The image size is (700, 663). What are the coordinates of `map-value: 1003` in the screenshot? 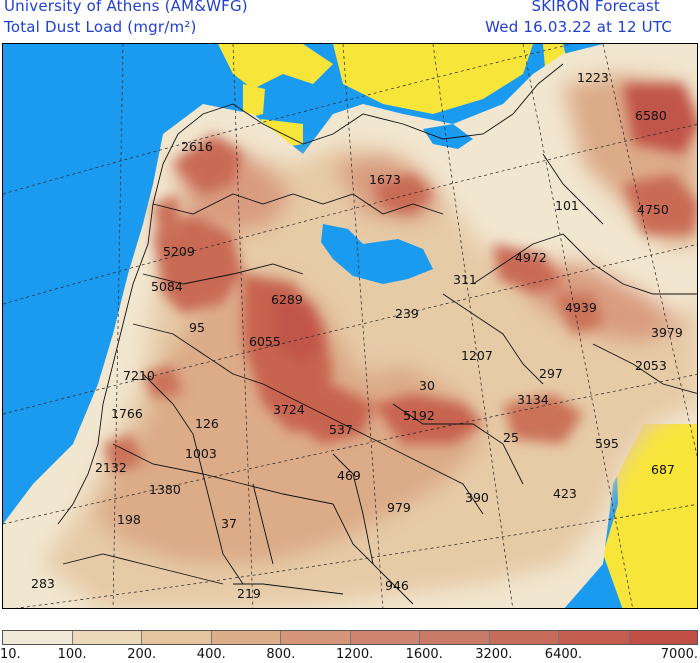 It's located at (201, 453).